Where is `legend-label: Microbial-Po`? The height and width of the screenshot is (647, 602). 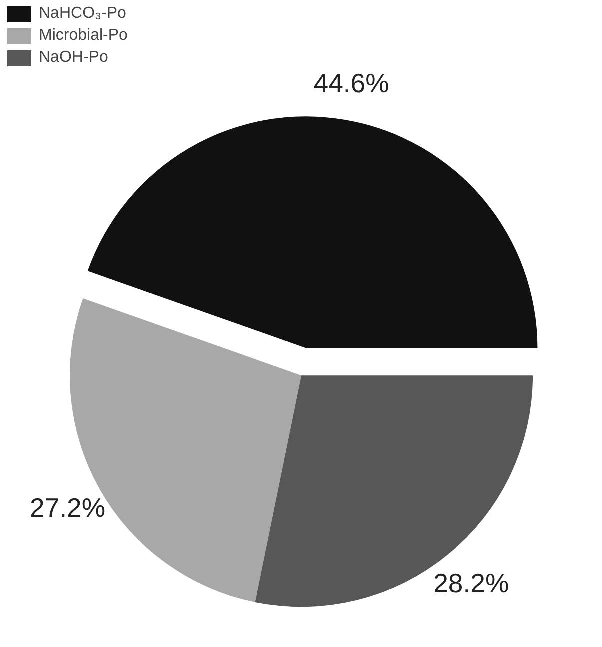 legend-label: Microbial-Po is located at coordinates (83, 36).